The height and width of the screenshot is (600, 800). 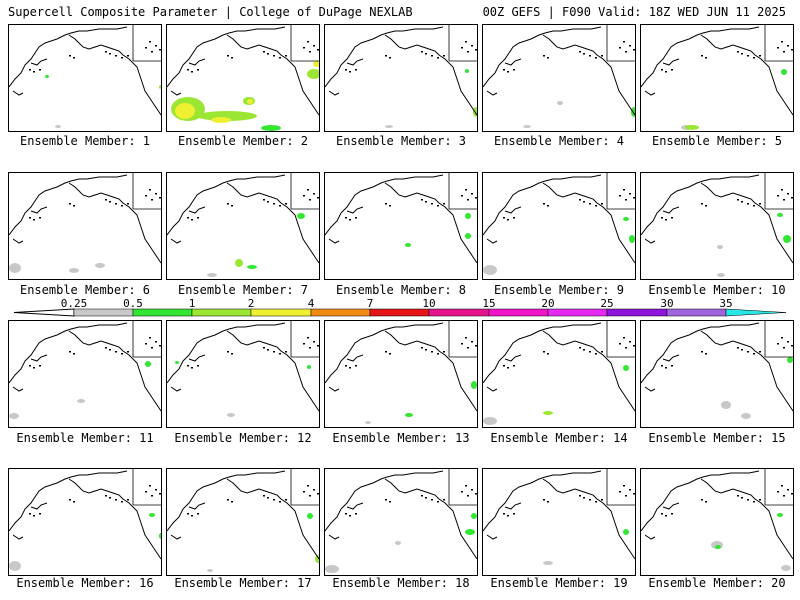 What do you see at coordinates (429, 303) in the screenshot?
I see `colorbar-tick-label: 10` at bounding box center [429, 303].